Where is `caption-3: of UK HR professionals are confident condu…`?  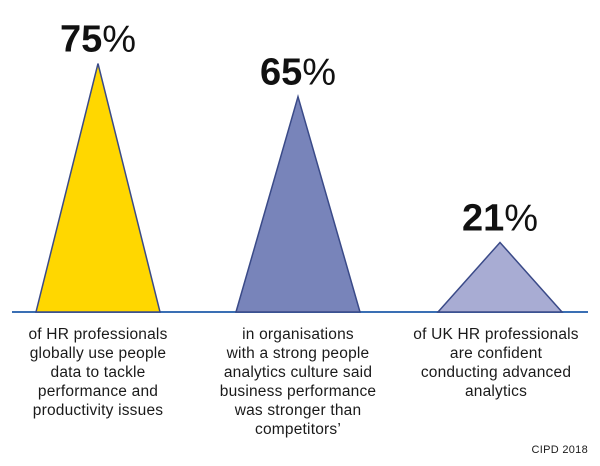 caption-3: of UK HR professionals are confident condu… is located at coordinates (496, 363).